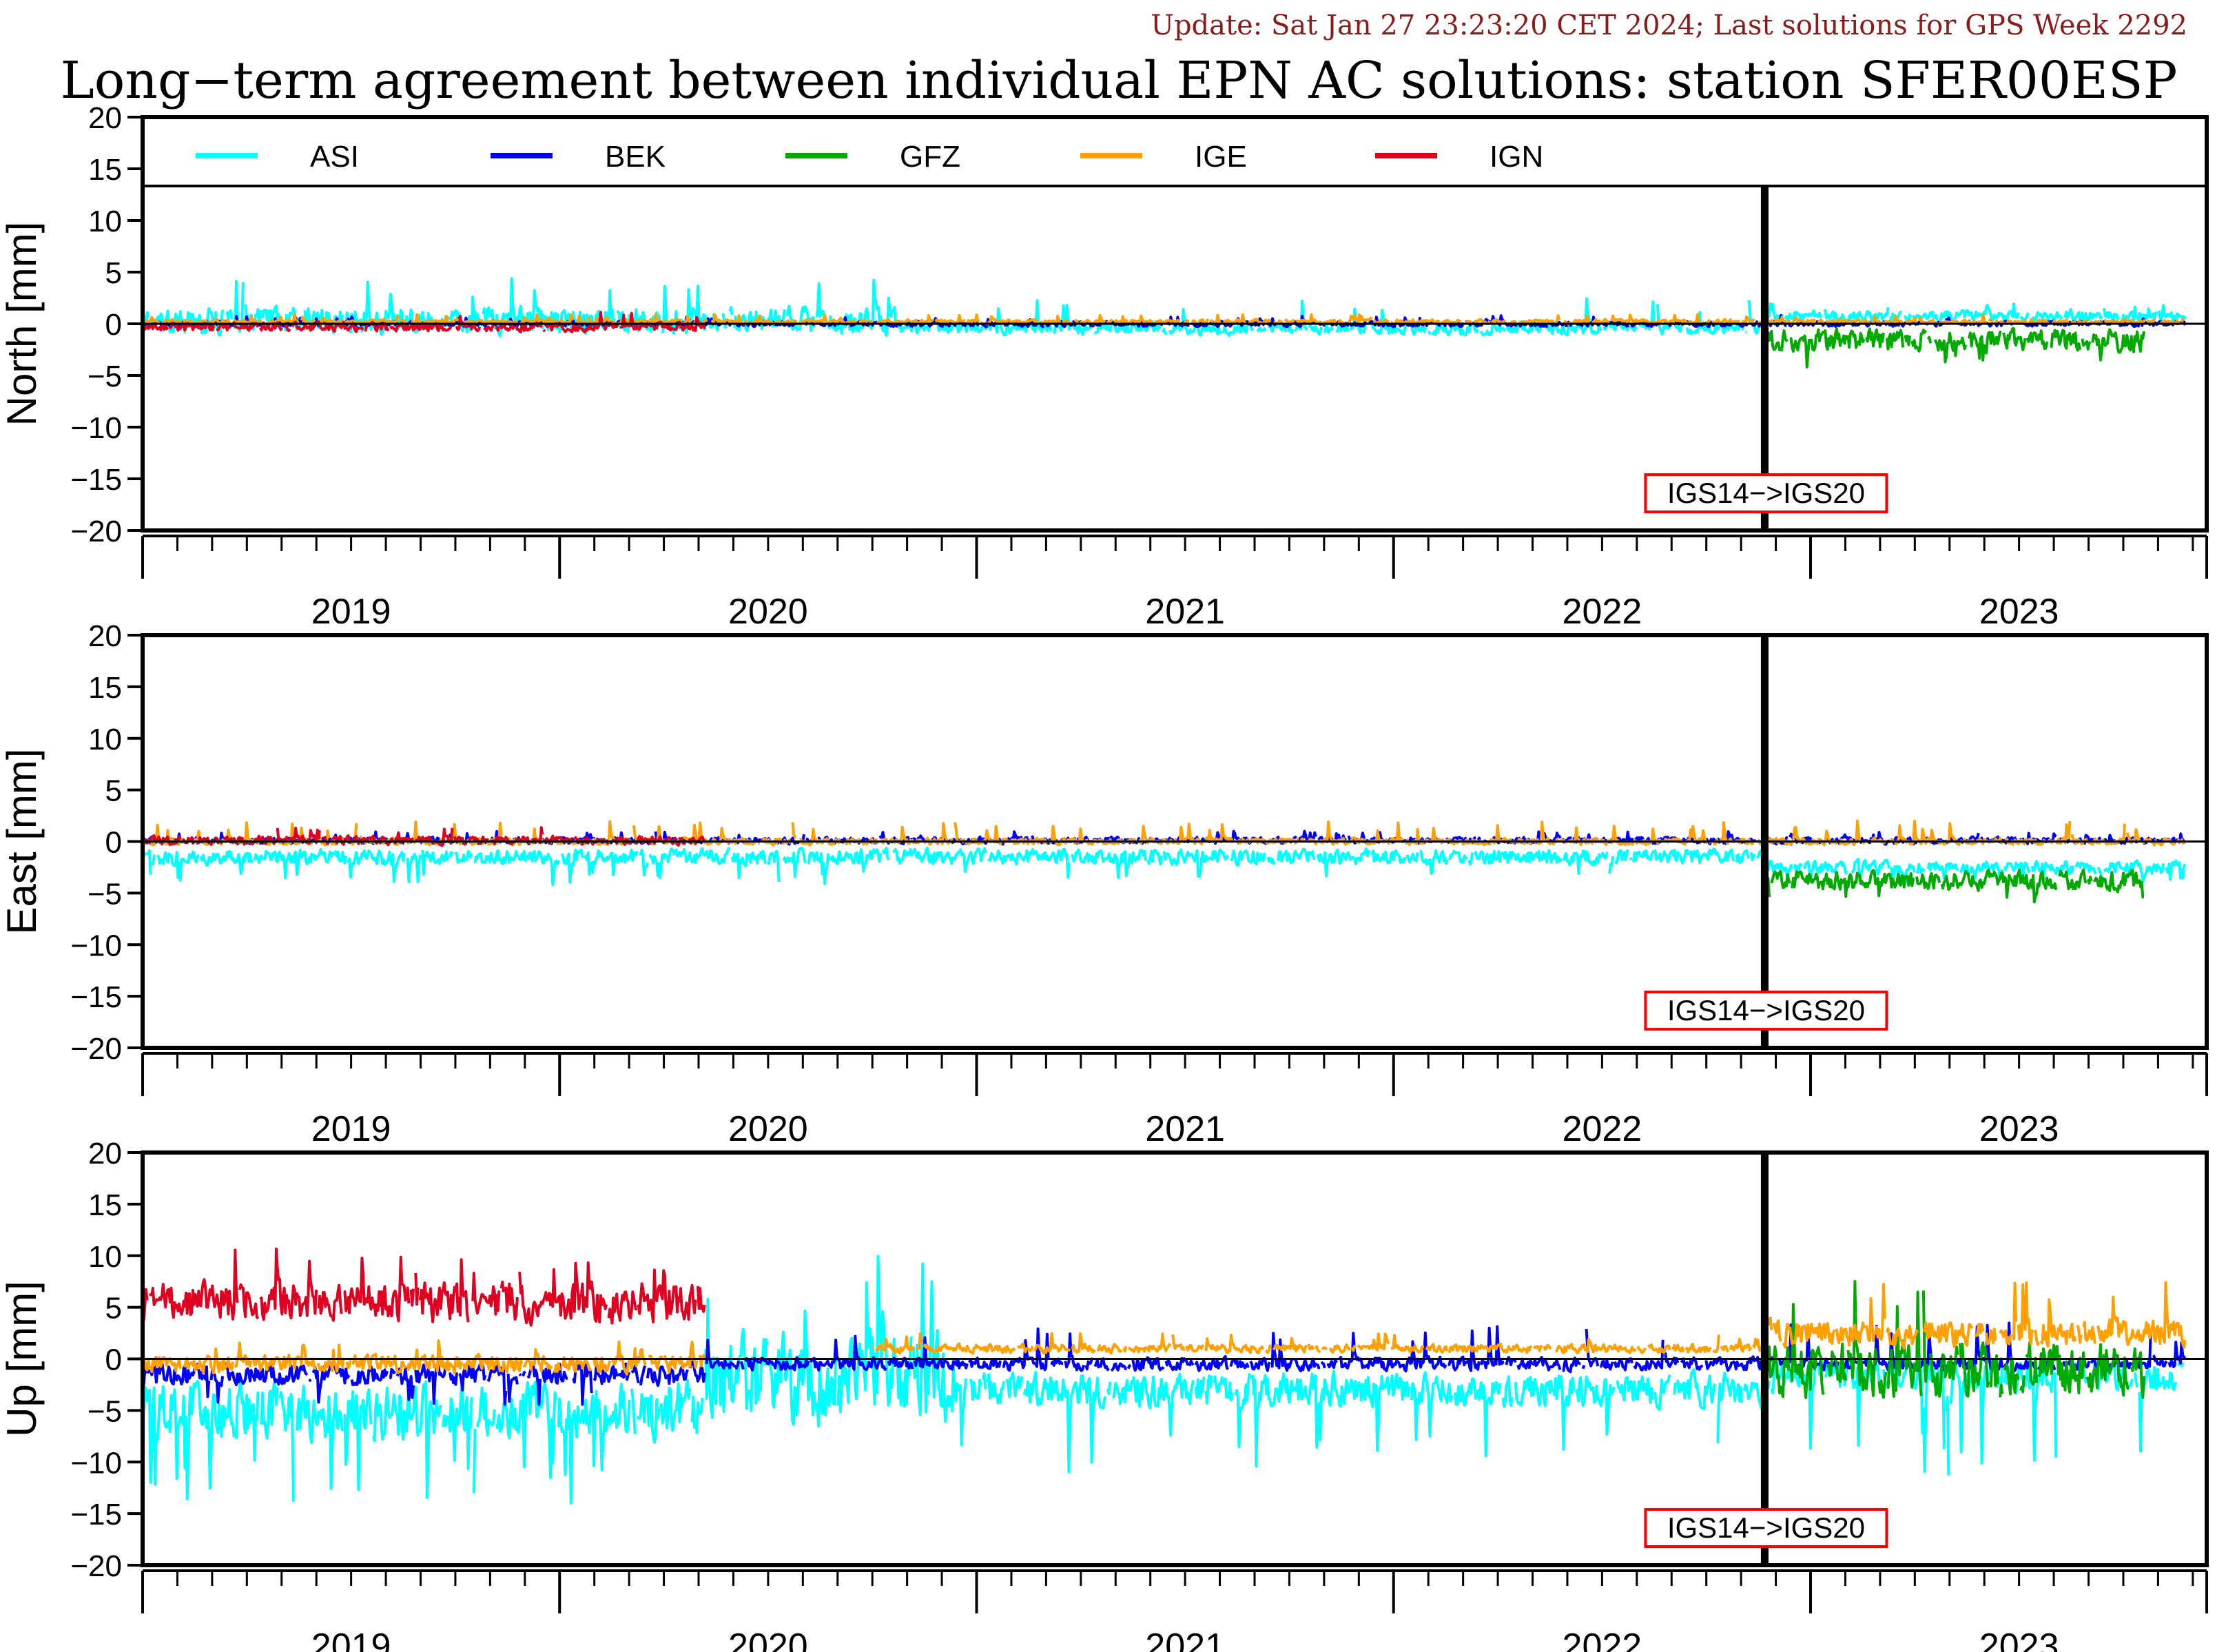 This screenshot has width=2226, height=1652. What do you see at coordinates (1516, 157) in the screenshot?
I see `legend-label-ign: IGN` at bounding box center [1516, 157].